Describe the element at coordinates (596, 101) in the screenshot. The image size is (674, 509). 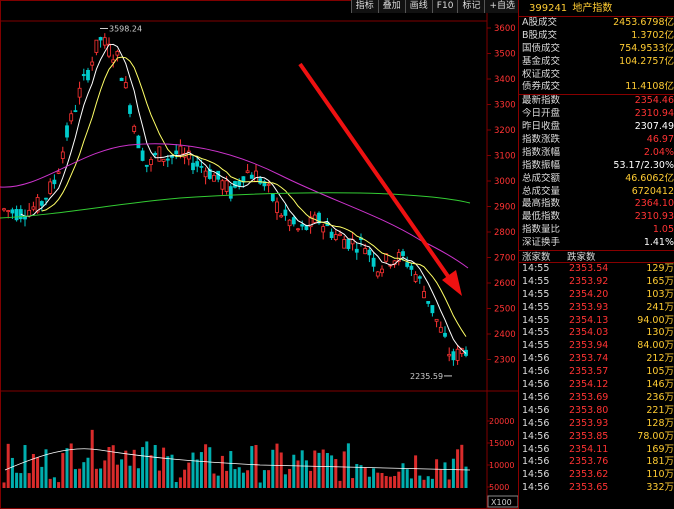
I see `stat-row: 最新指数 2354.46` at that location.